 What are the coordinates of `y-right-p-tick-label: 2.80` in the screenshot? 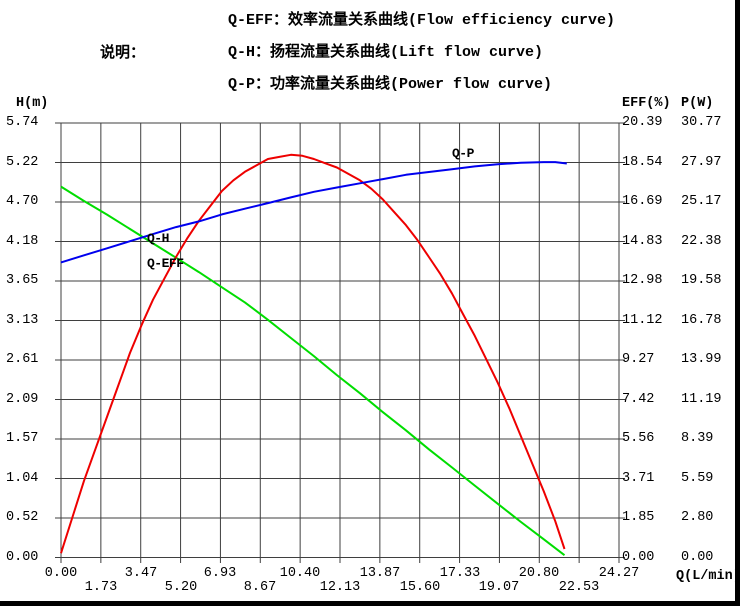 It's located at (697, 517).